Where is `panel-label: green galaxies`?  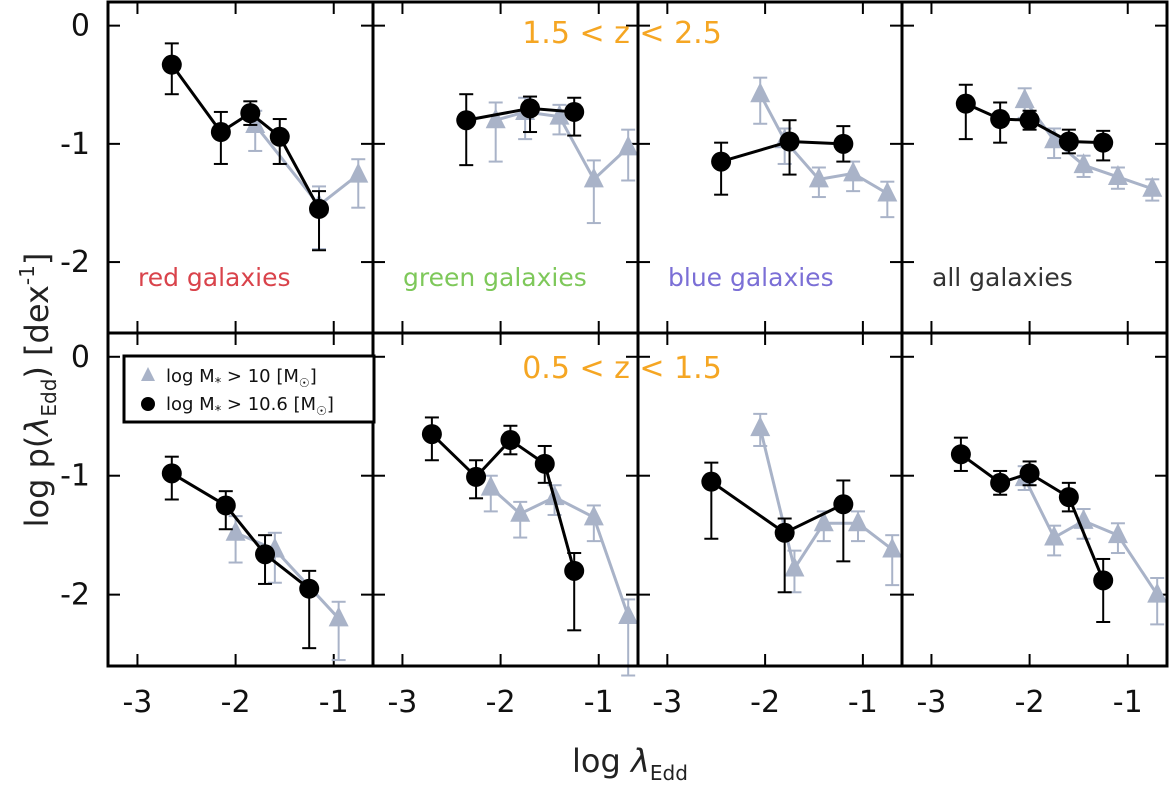
panel-label: green galaxies is located at coordinates (495, 277).